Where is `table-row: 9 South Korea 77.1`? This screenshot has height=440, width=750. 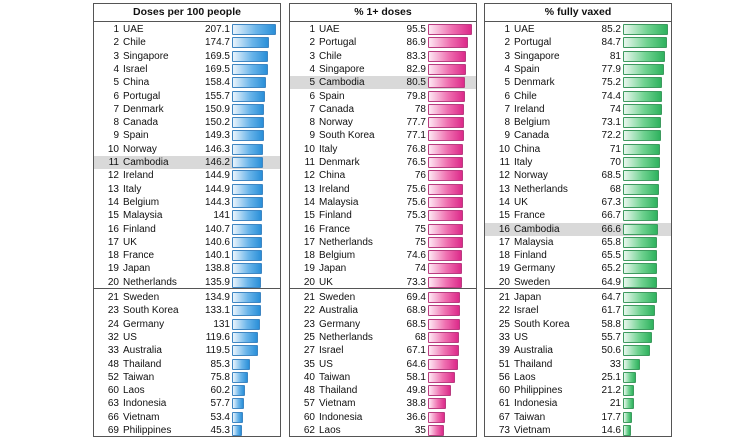
table-row: 9 South Korea 77.1 is located at coordinates (383, 135).